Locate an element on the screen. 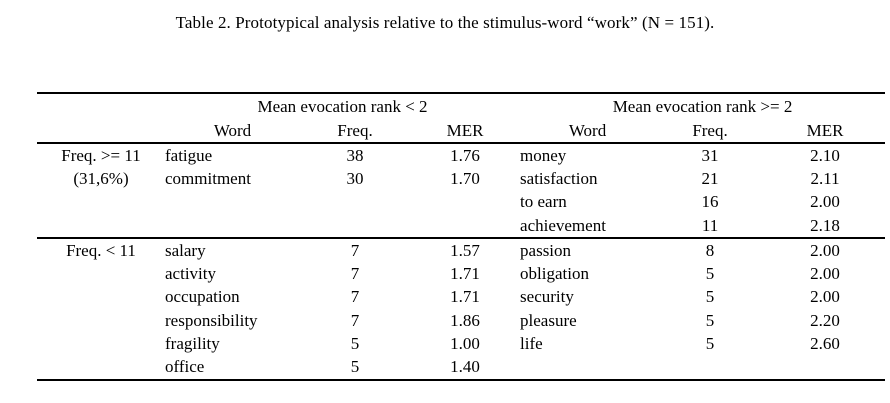 Image resolution: width=890 pixels, height=403 pixels. freq-cell: 8 is located at coordinates (710, 250).